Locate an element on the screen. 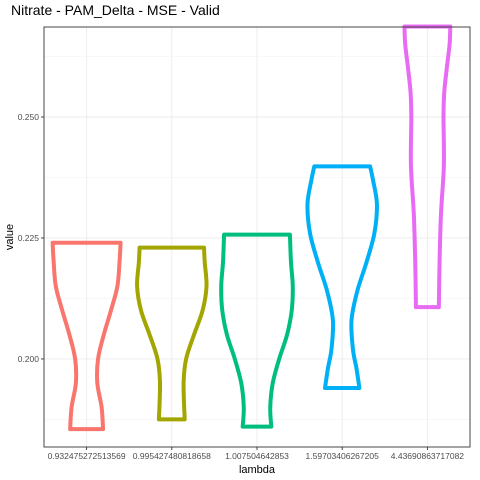 This screenshot has width=480, height=480. y-tick-label: 0.225 is located at coordinates (29, 238).